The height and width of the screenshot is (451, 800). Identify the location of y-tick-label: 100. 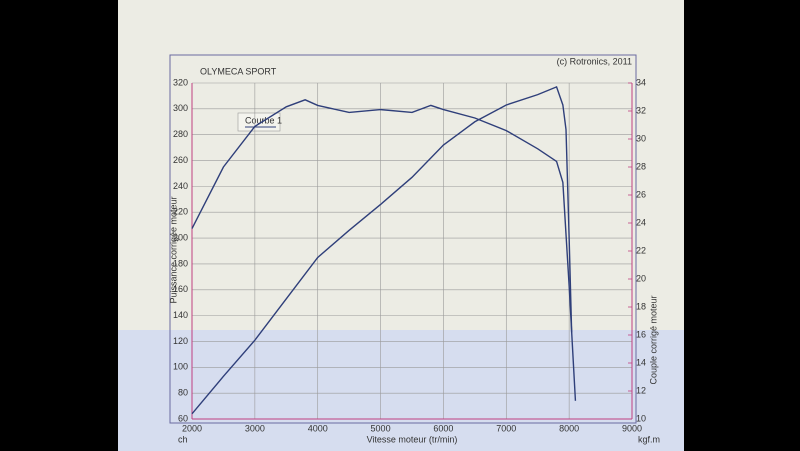
(180, 367).